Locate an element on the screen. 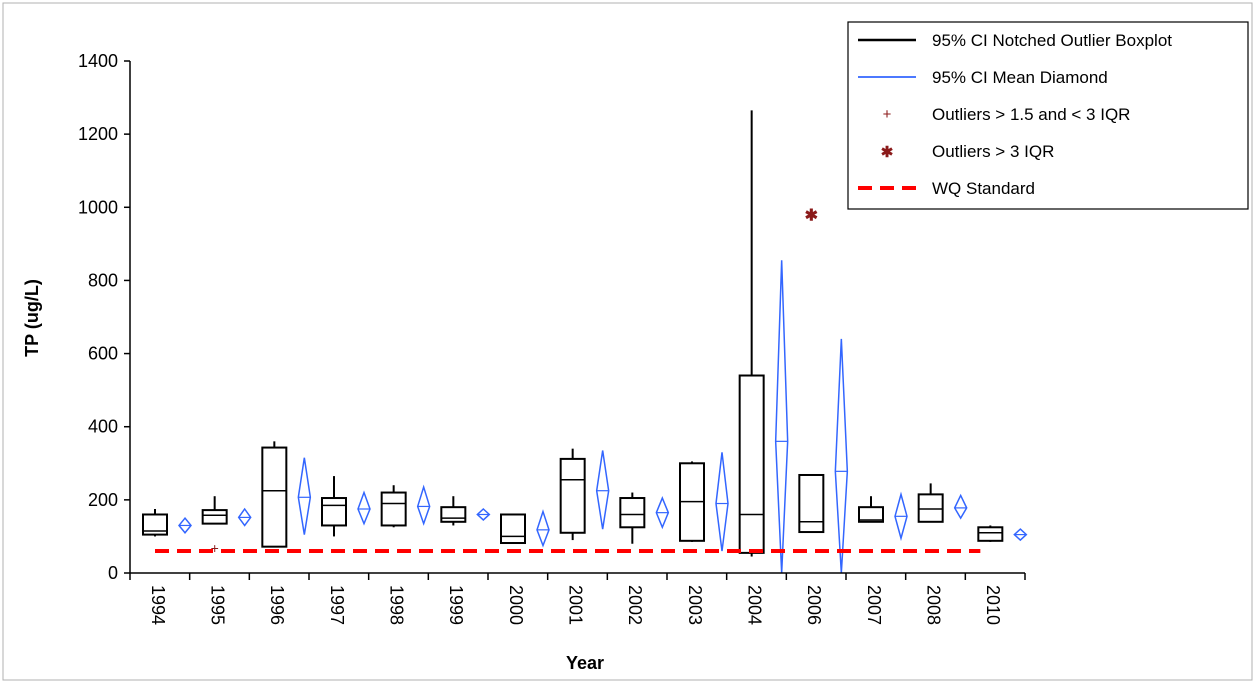 This screenshot has height=688, width=1255. y-tick-label: 600 is located at coordinates (103, 354).